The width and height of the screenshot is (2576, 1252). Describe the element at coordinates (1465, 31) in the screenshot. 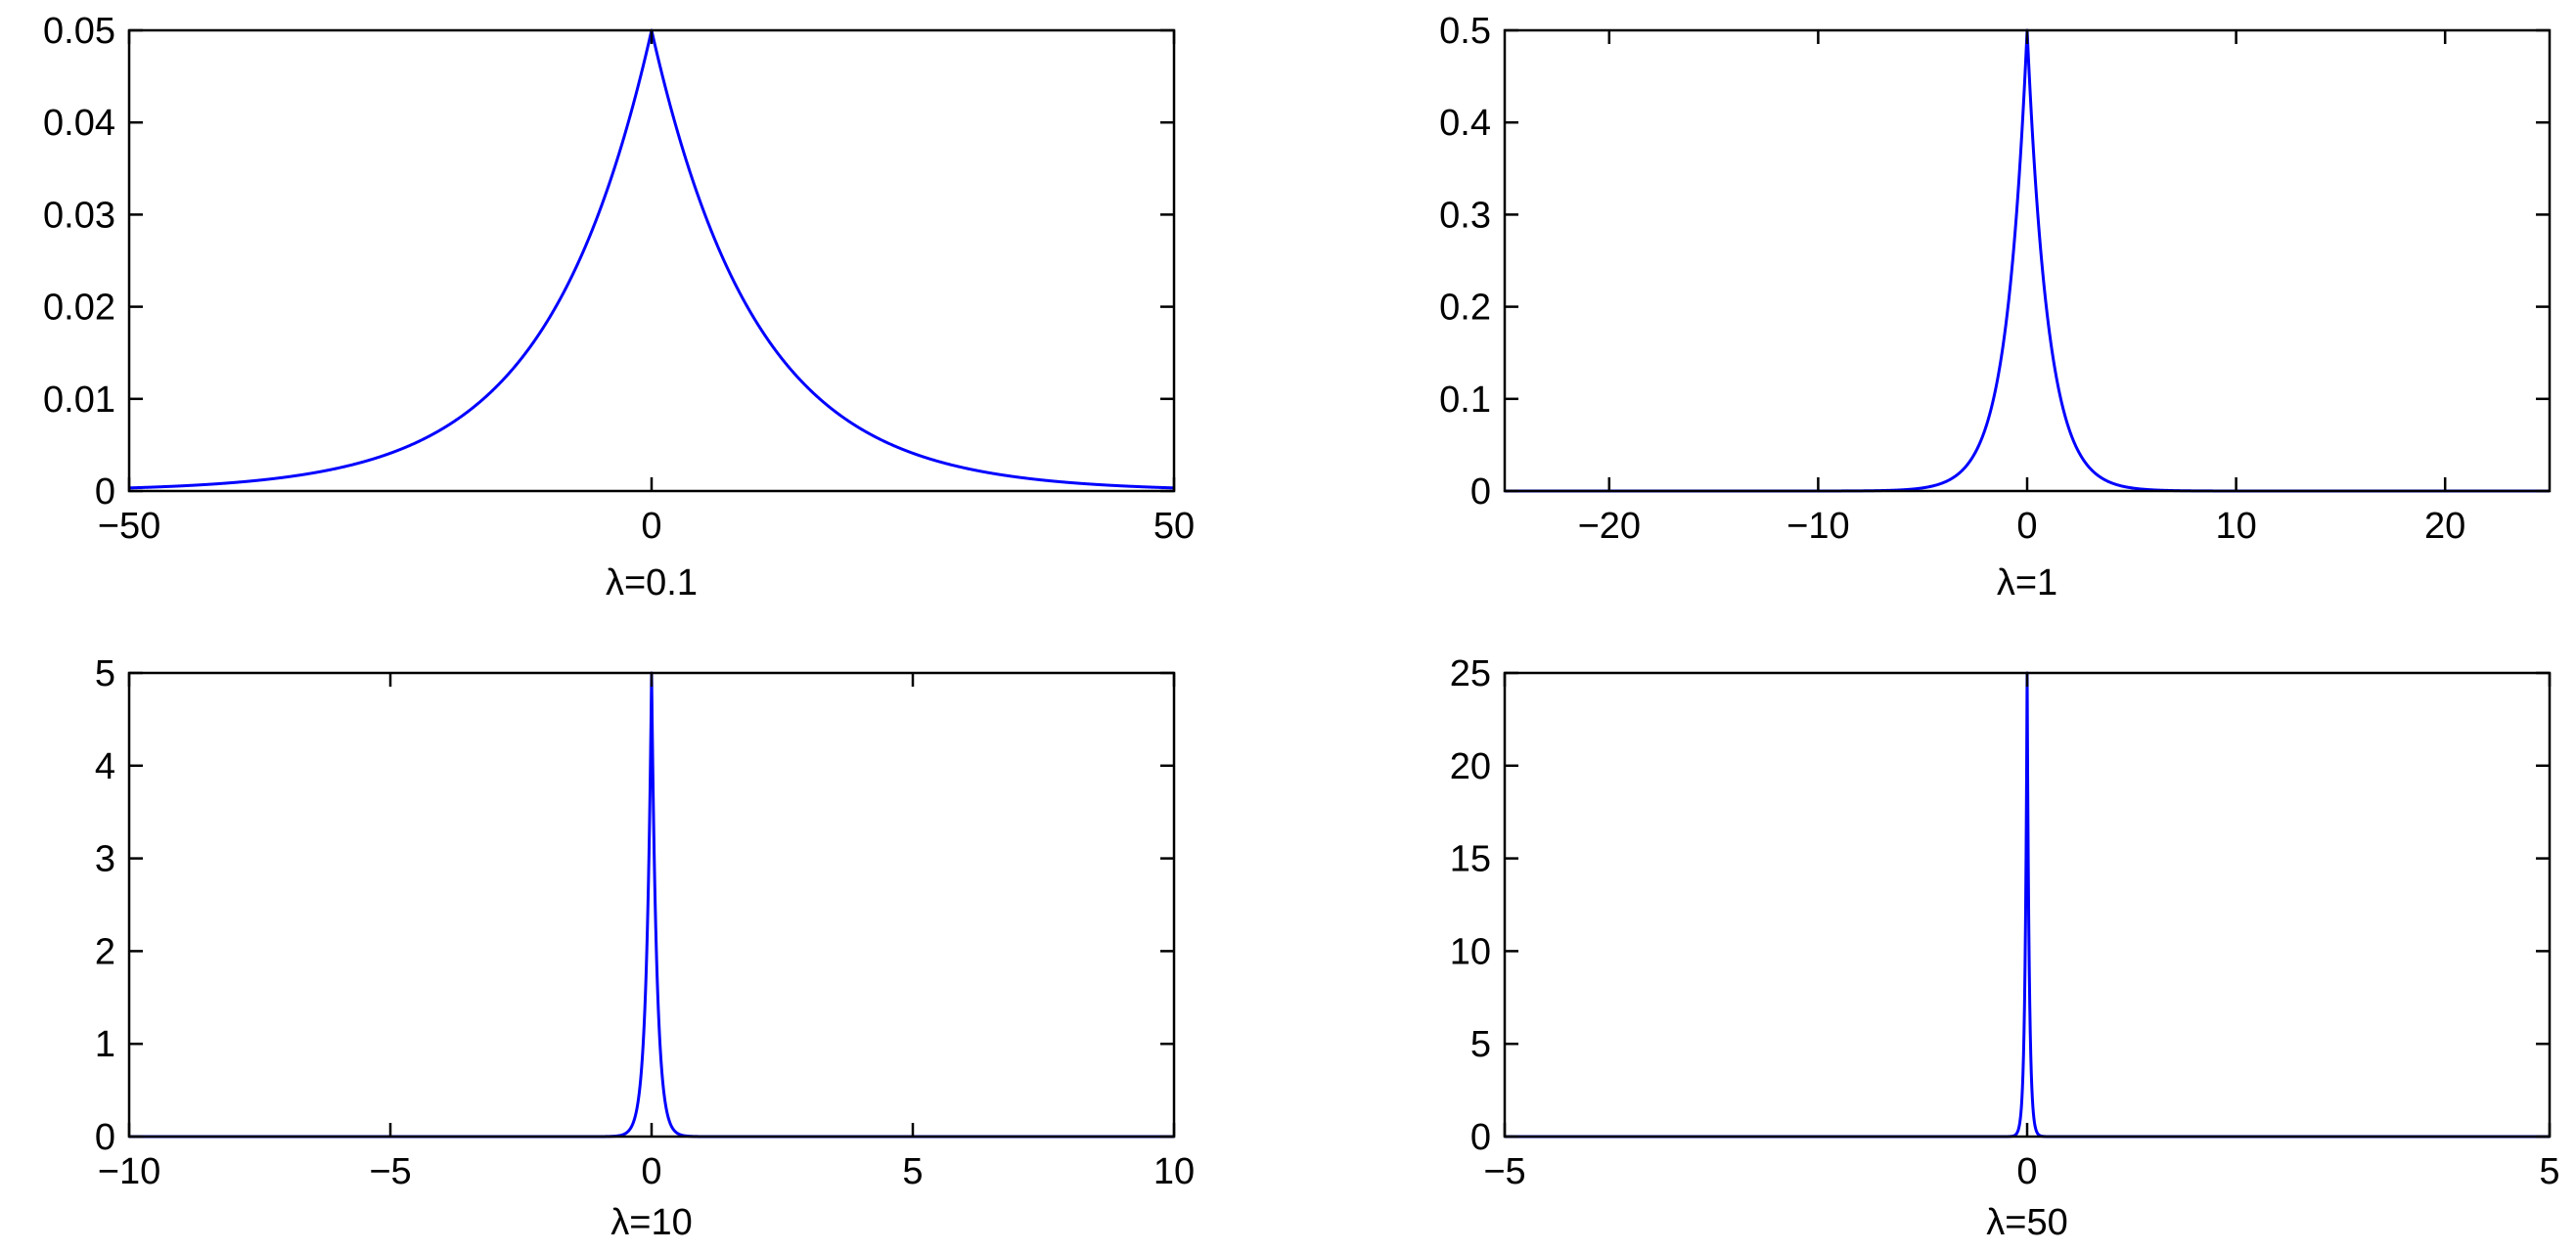

I see `y-tick-label: 0.5` at that location.